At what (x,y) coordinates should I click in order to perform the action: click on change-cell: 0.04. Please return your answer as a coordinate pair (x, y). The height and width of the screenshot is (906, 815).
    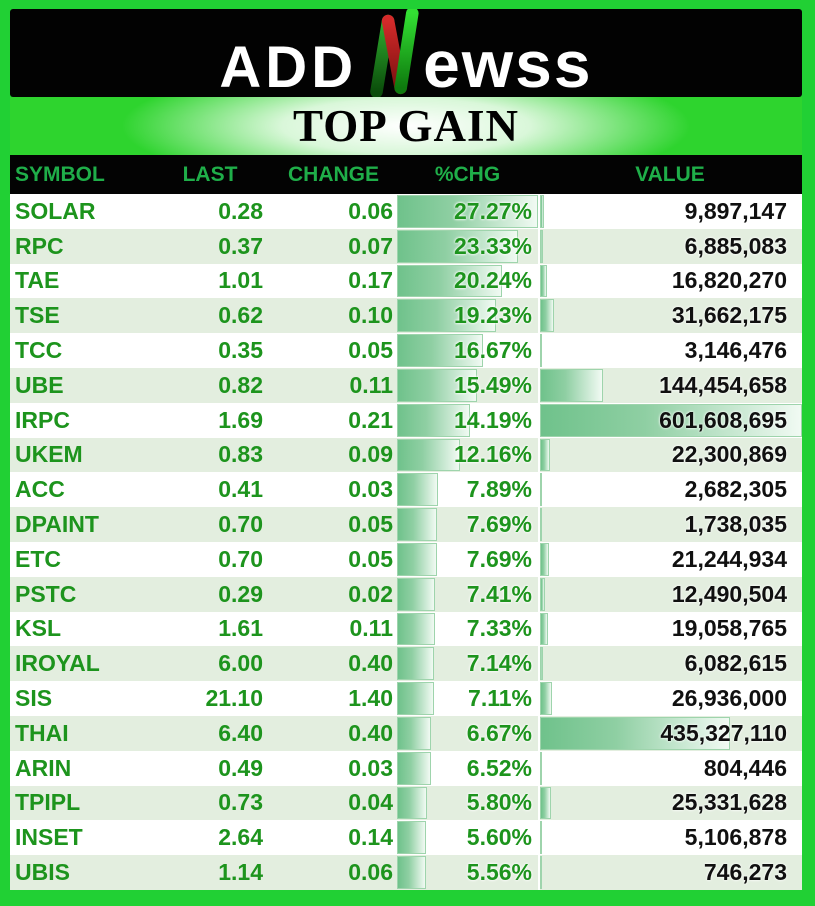
    Looking at the image, I should click on (370, 802).